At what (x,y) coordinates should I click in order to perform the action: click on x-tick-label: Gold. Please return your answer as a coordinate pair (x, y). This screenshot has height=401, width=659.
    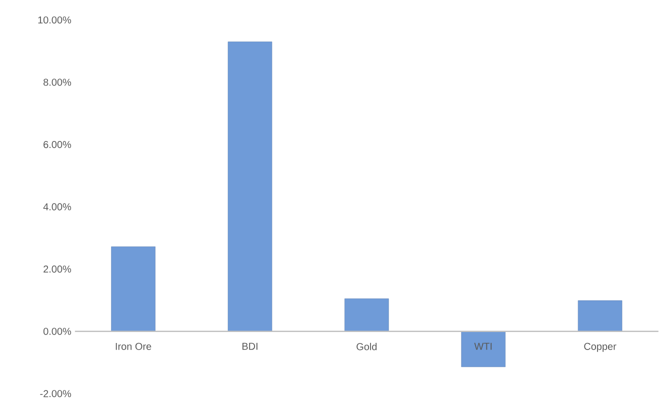
    Looking at the image, I should click on (366, 346).